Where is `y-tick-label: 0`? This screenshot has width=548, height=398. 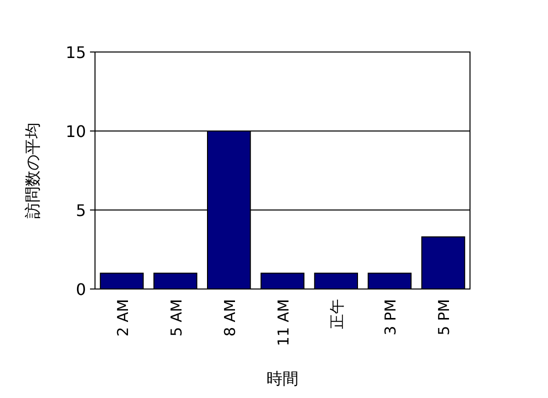
y-tick-label: 0 is located at coordinates (81, 289).